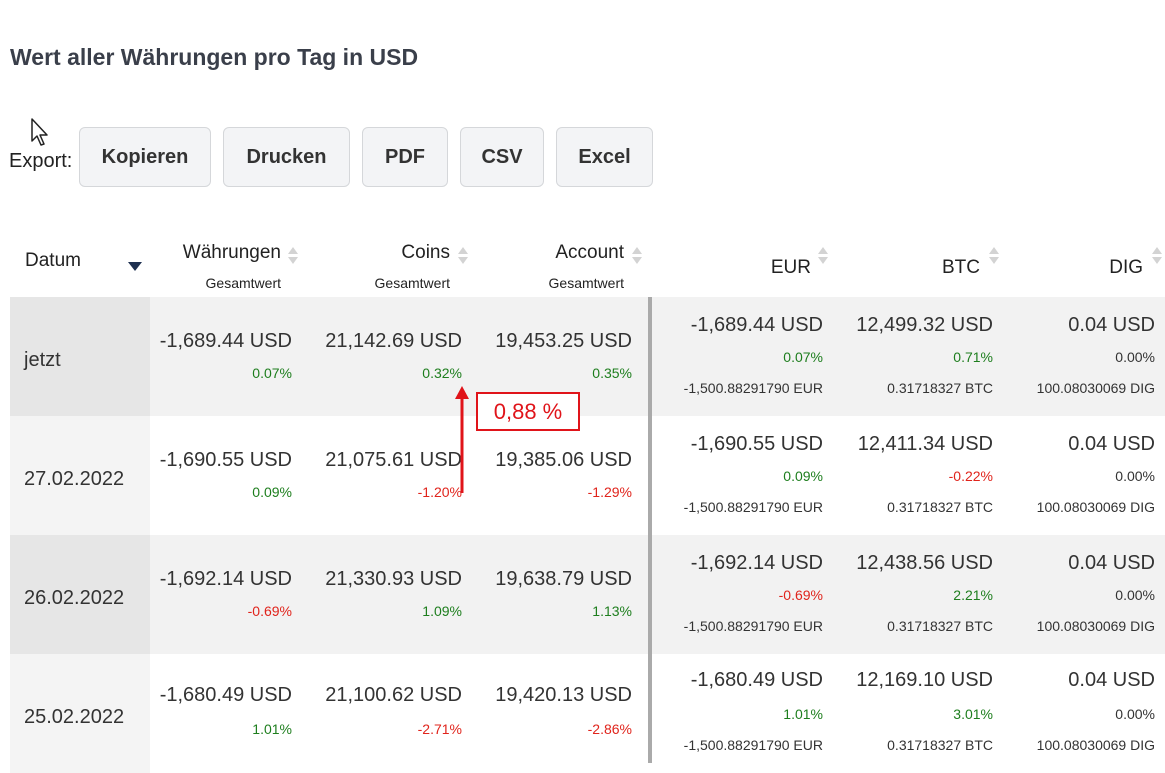  I want to click on row-date: jetzt, so click(42, 360).